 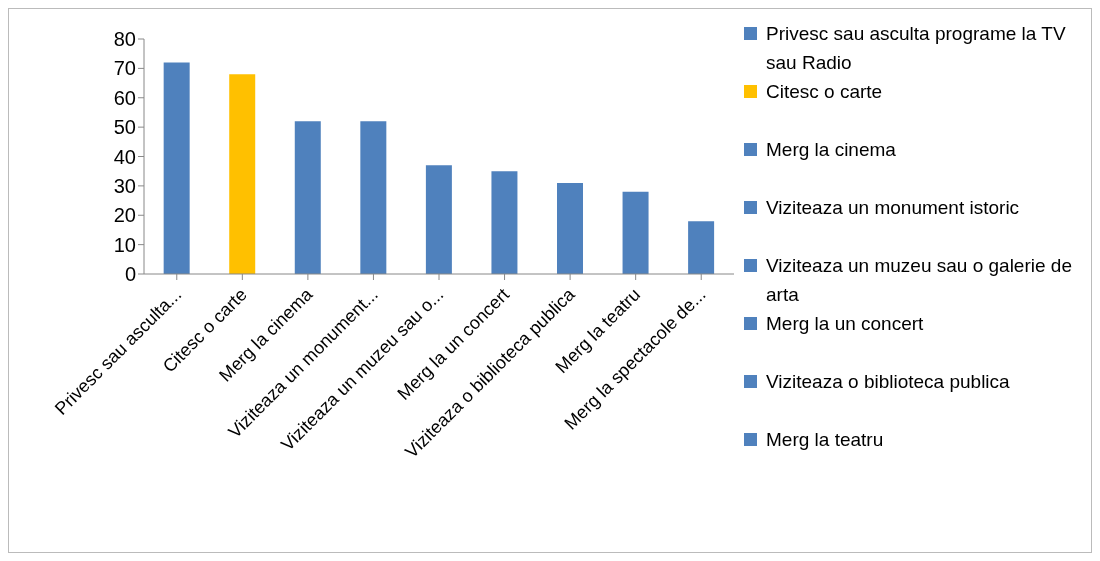 What do you see at coordinates (824, 92) in the screenshot?
I see `legend-label: Citesc o carte` at bounding box center [824, 92].